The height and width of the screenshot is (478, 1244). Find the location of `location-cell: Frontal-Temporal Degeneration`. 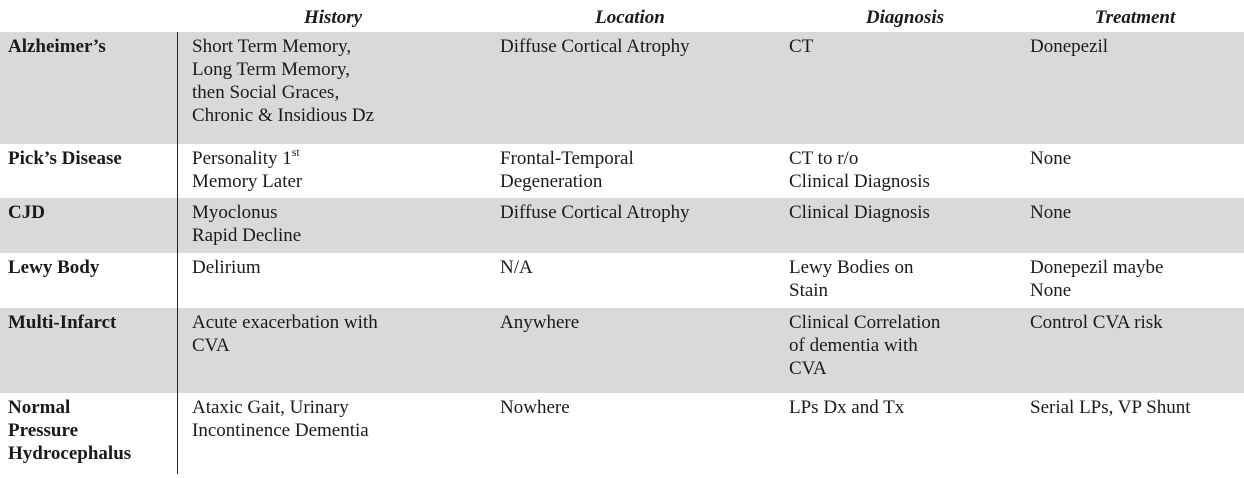

location-cell: Frontal-Temporal Degeneration is located at coordinates (567, 170).